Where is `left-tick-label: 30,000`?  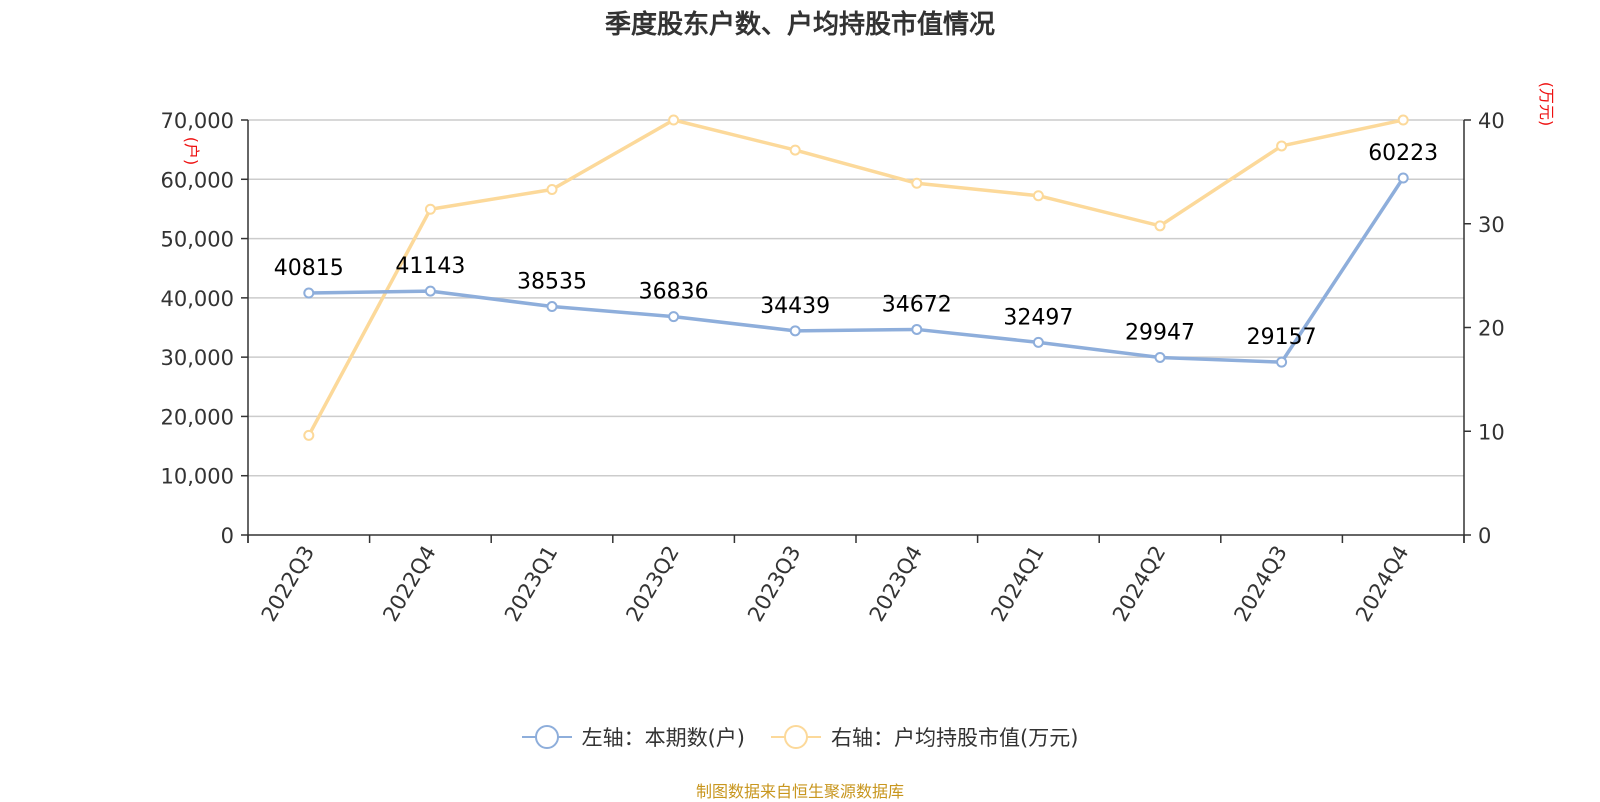 left-tick-label: 30,000 is located at coordinates (197, 358).